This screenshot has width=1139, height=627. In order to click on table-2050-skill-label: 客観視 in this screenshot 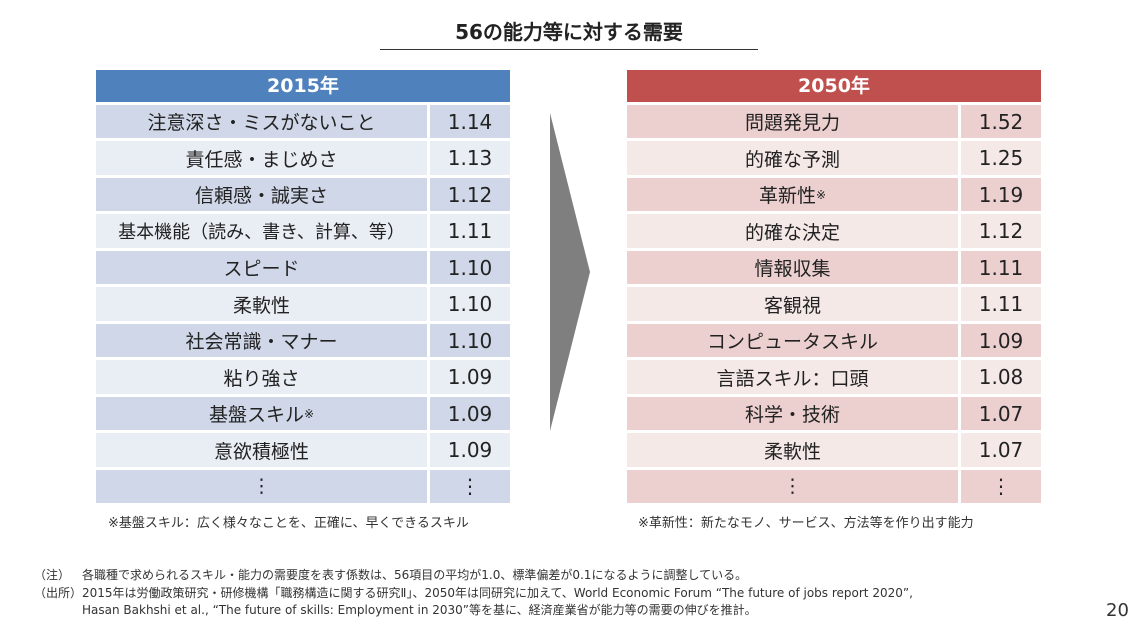, I will do `click(792, 304)`.